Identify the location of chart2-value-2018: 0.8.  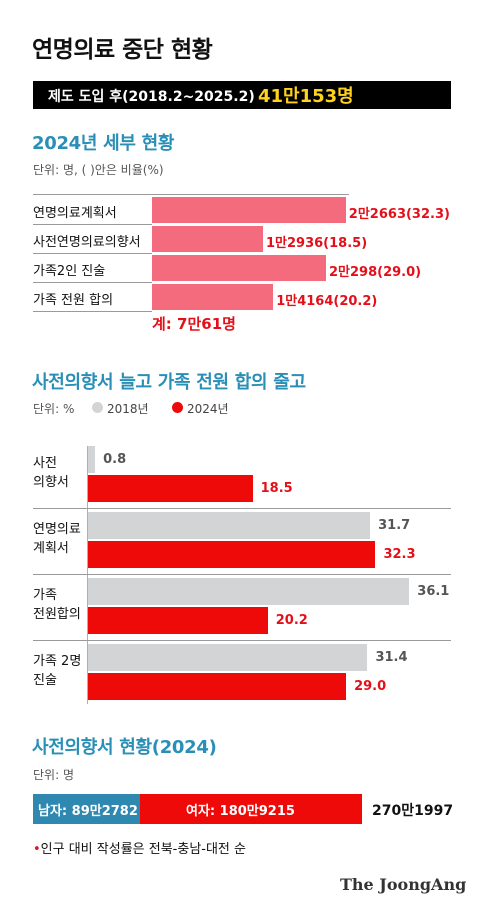
(115, 459).